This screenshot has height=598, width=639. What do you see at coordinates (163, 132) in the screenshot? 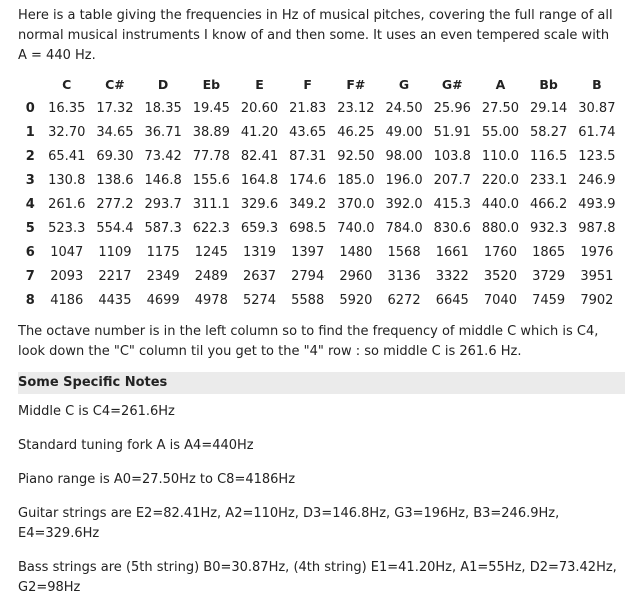
I see `frequency-cell: 36.71` at bounding box center [163, 132].